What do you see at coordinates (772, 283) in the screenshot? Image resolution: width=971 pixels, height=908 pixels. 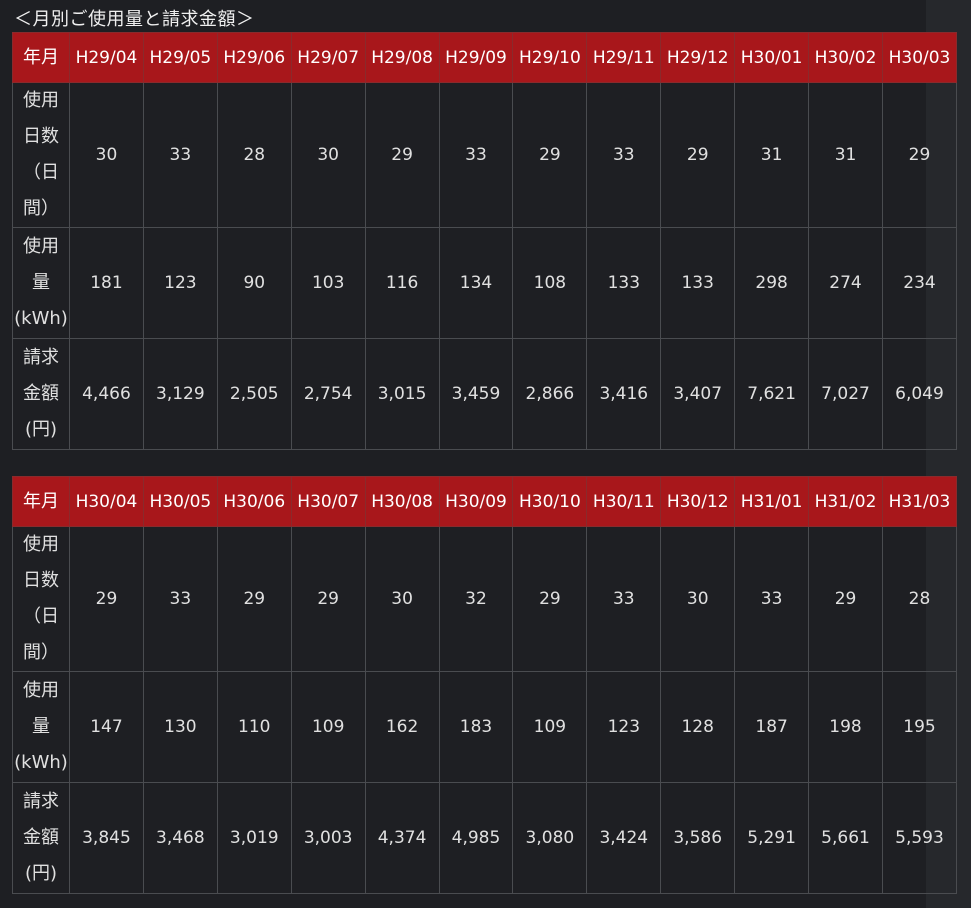 I see `usage-cell: 298` at bounding box center [772, 283].